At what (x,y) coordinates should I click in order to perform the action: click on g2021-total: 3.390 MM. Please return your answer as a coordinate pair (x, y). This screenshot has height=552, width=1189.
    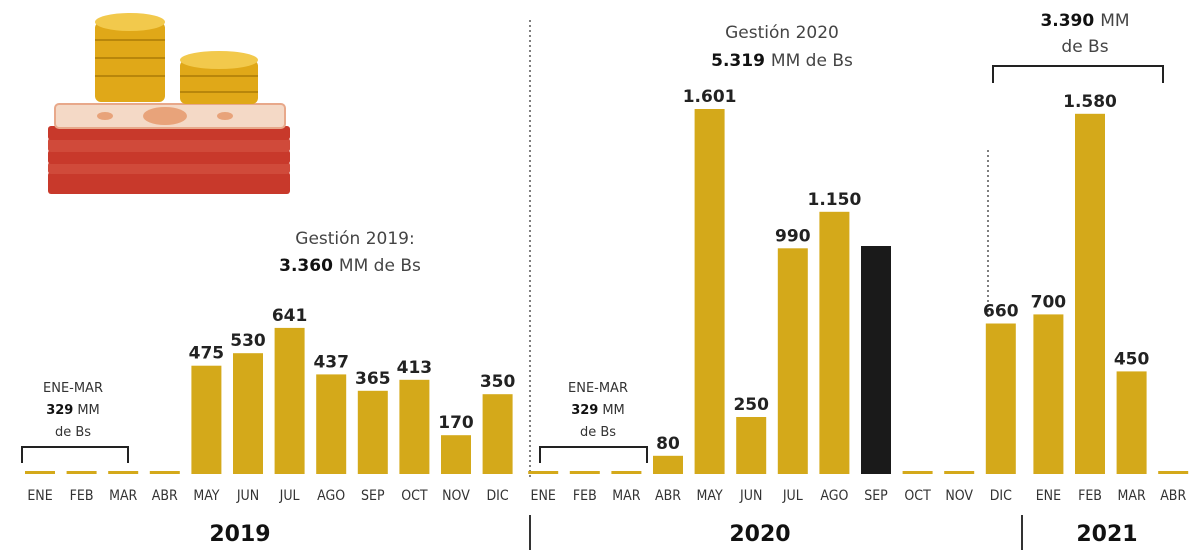
    Looking at the image, I should click on (1084, 21).